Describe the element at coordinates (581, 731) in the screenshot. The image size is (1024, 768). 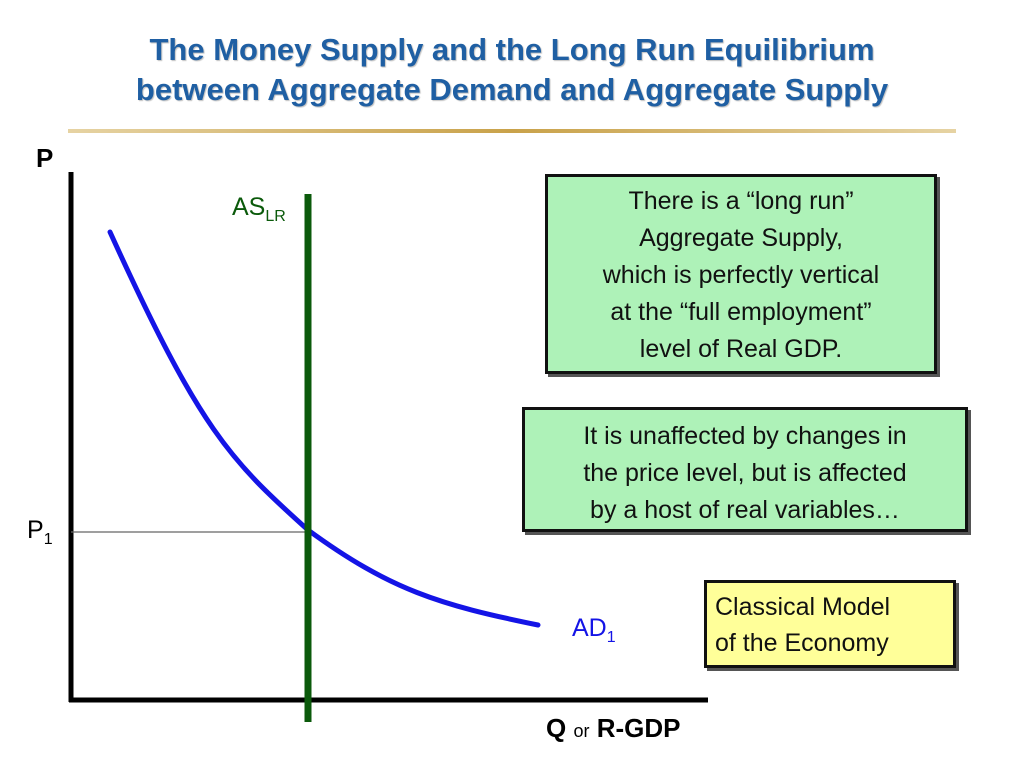
I see `x-label-or: or` at that location.